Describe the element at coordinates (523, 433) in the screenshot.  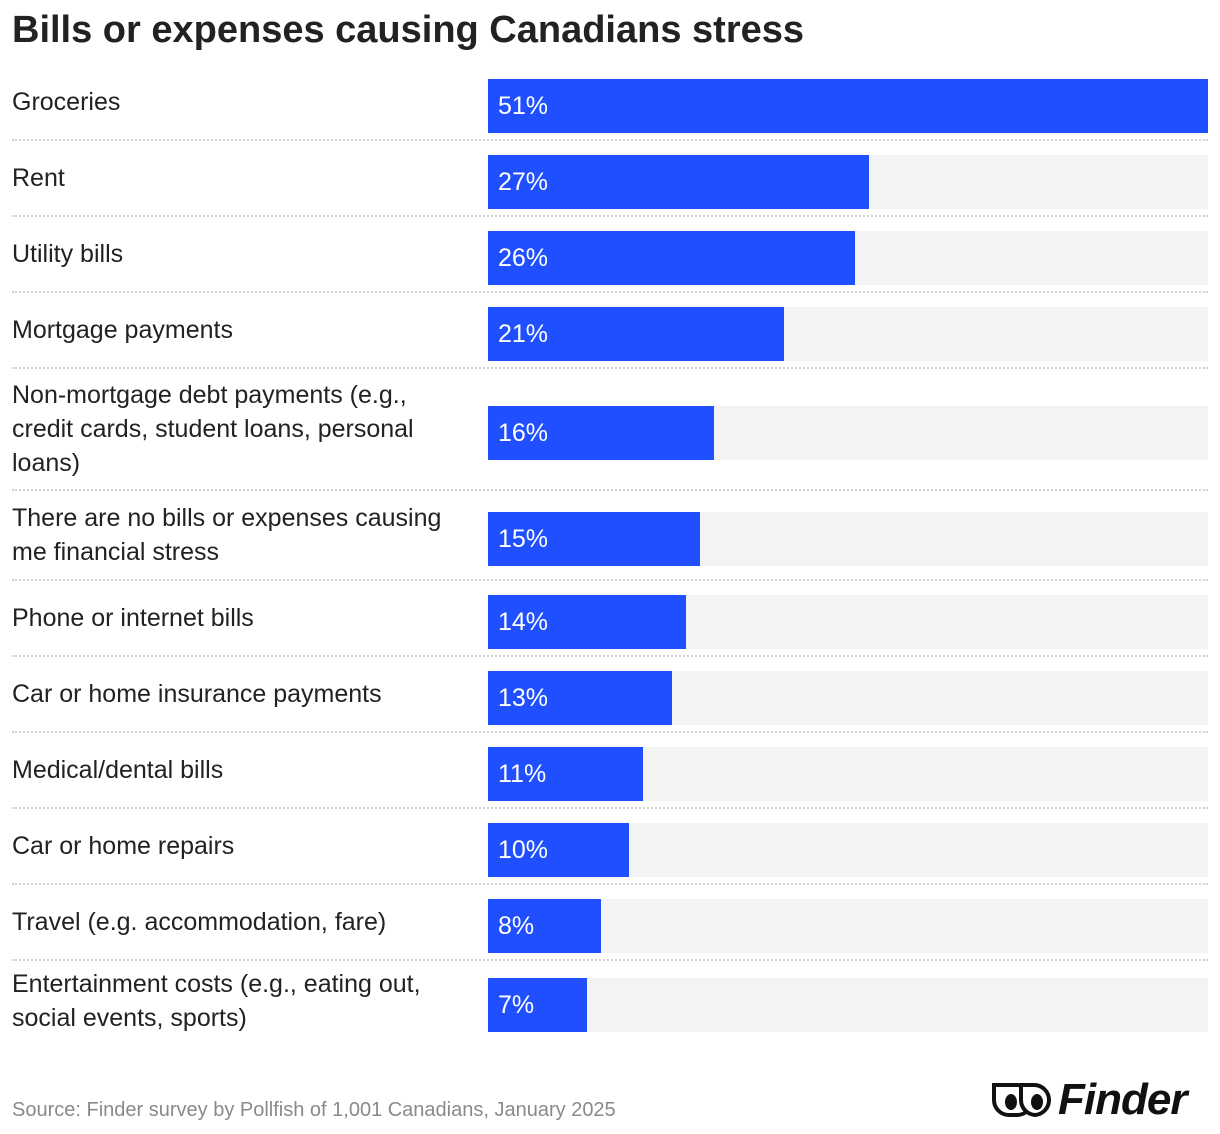
I see `data-label: 16%` at that location.